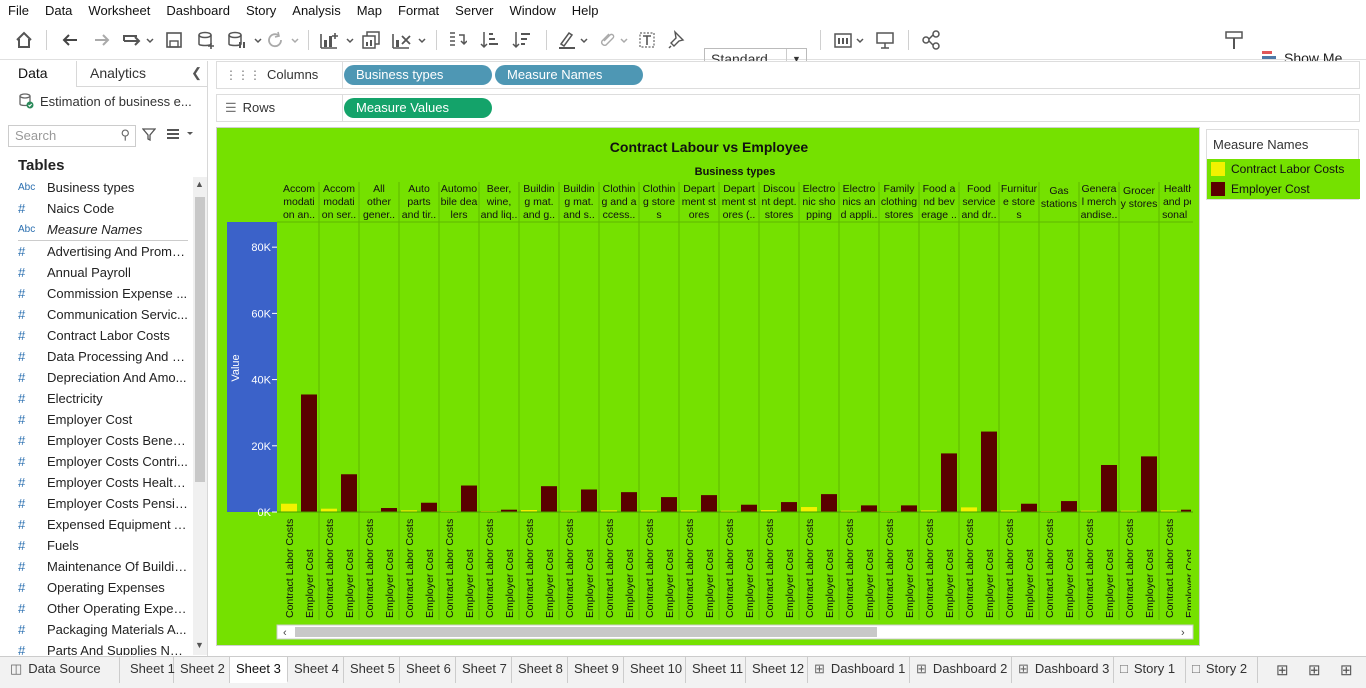 The image size is (1366, 688). Describe the element at coordinates (419, 189) in the screenshot. I see `category-header: Auto` at that location.